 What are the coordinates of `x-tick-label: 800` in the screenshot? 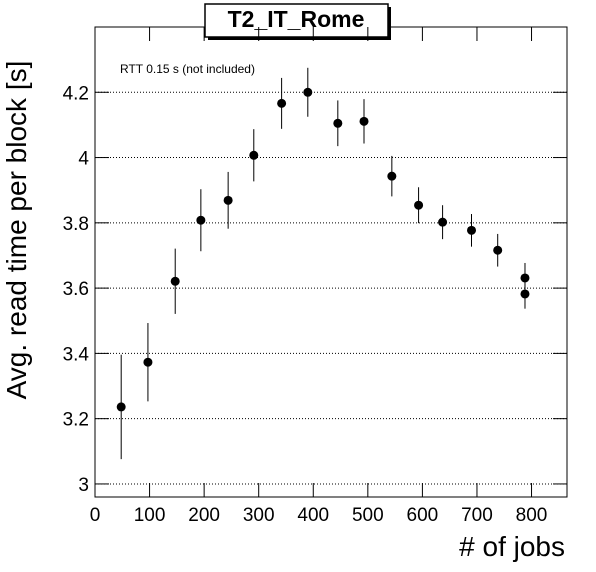 It's located at (532, 515).